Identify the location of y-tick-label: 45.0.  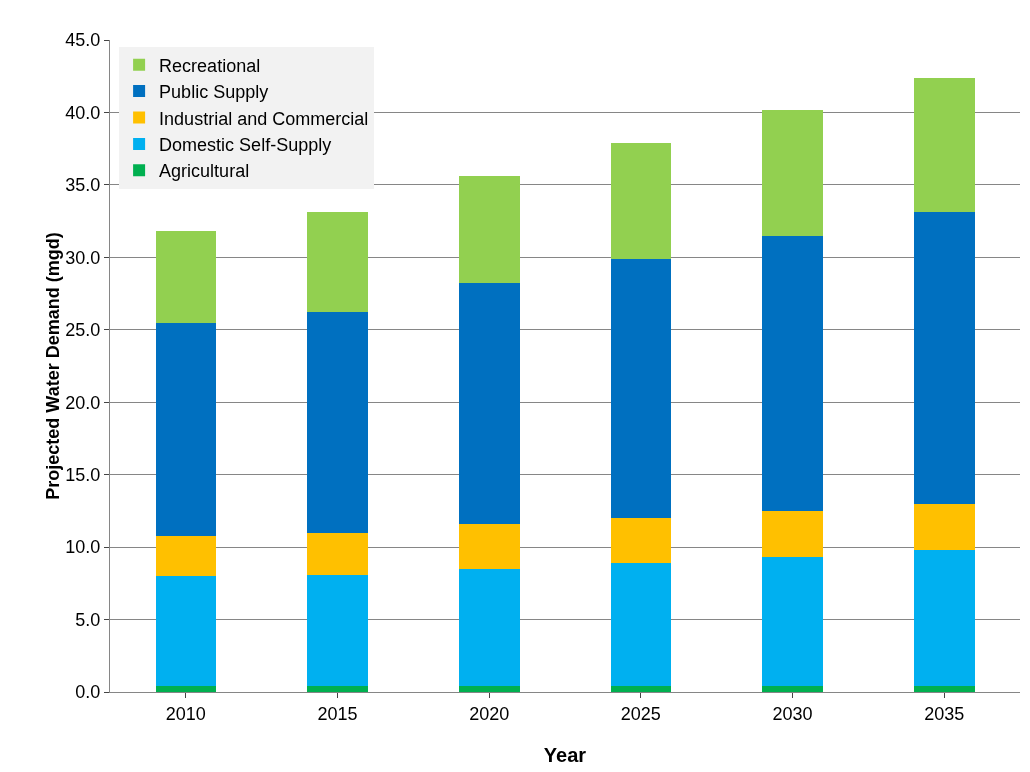
(83, 40).